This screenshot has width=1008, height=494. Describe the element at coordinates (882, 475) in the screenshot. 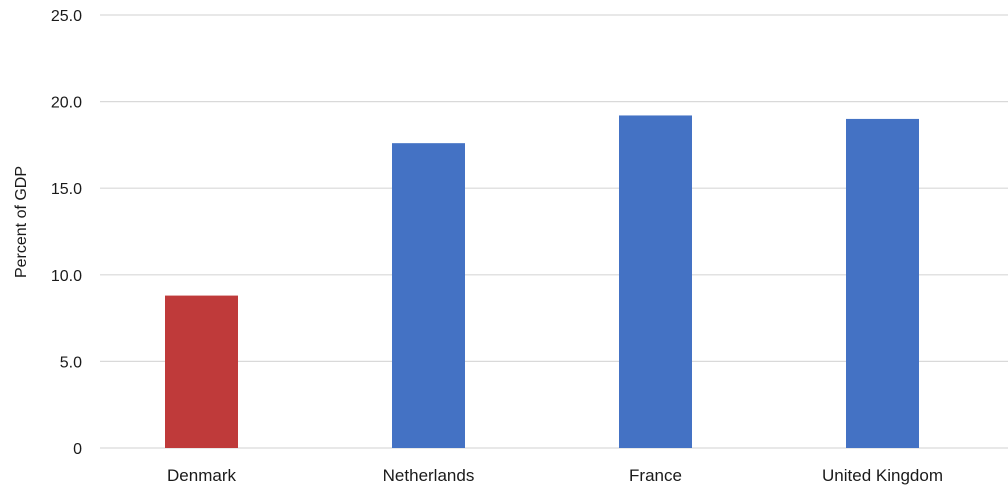

I see `x-category-label: United Kingdom` at that location.